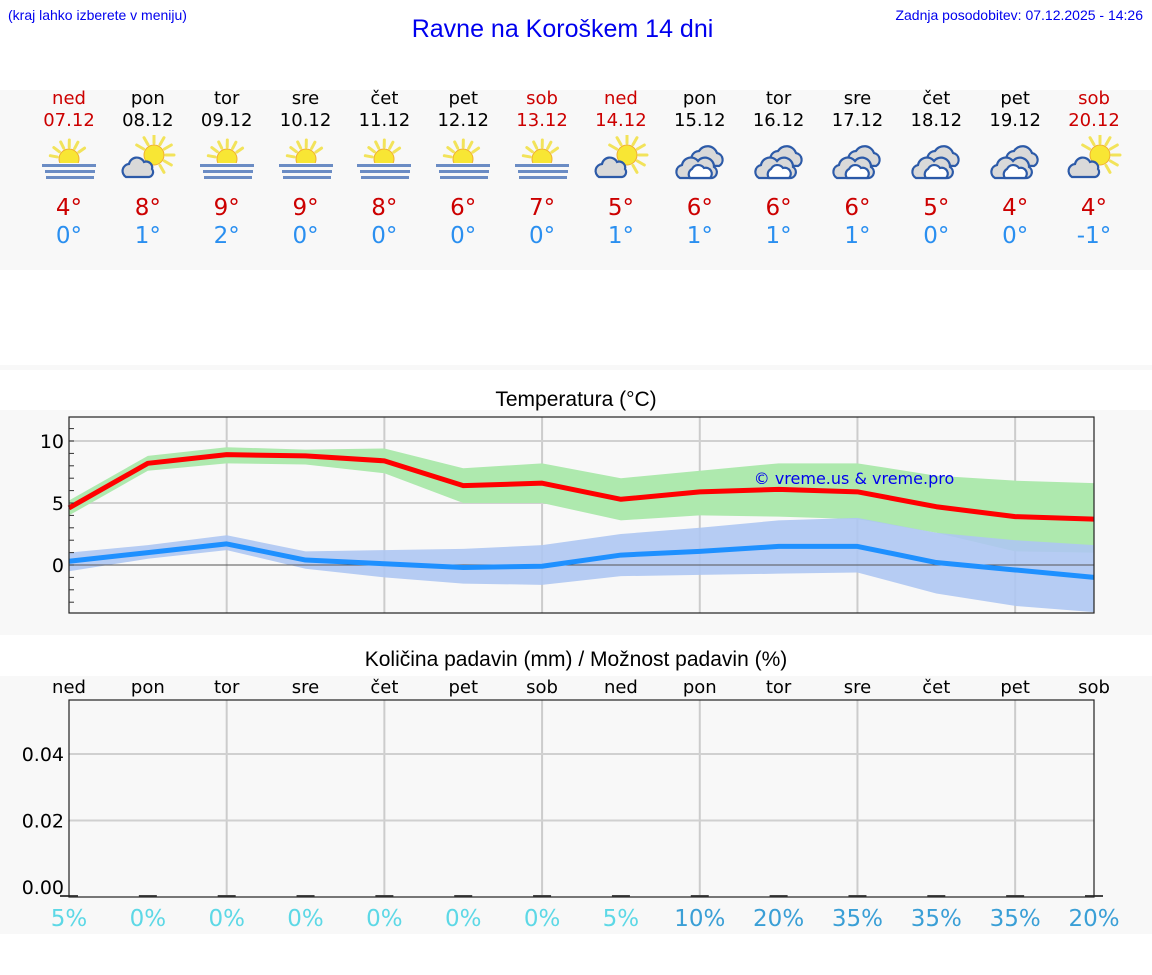 The width and height of the screenshot is (1152, 975). What do you see at coordinates (1094, 236) in the screenshot?
I see `min-temp: -1°` at bounding box center [1094, 236].